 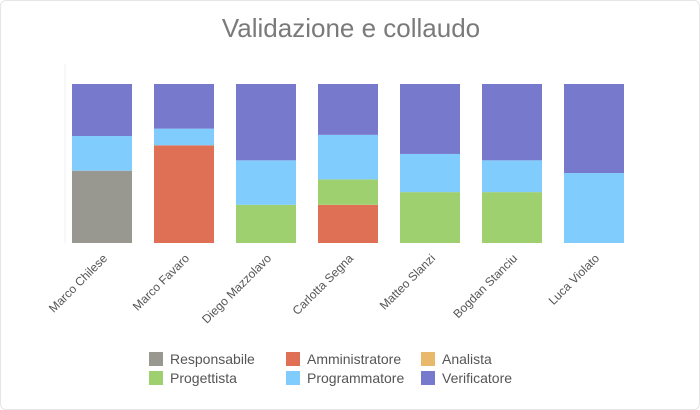 What do you see at coordinates (78, 283) in the screenshot?
I see `x-tick-label-0: Marco Chilese` at bounding box center [78, 283].